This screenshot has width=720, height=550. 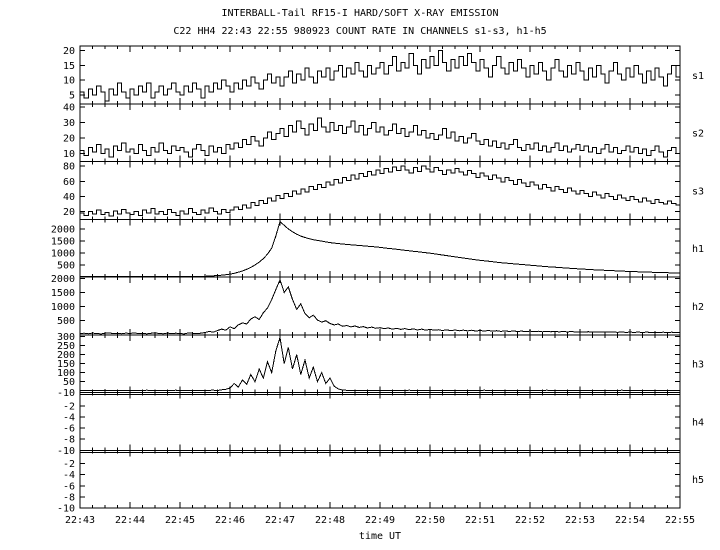 I want to click on y-tick-label: 50, so click(x=69, y=382).